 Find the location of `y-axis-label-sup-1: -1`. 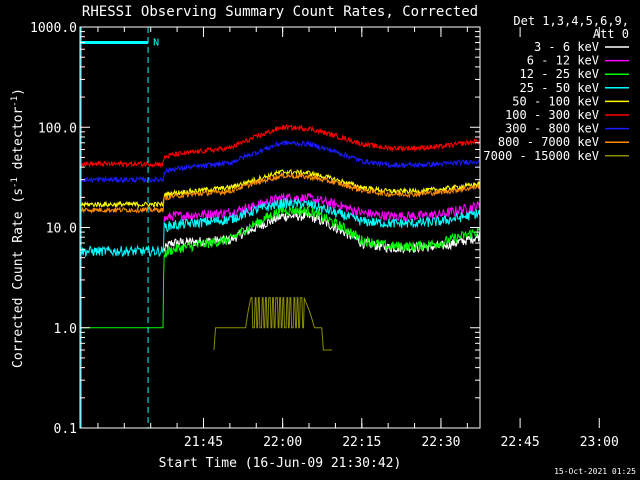

y-axis-label-sup-1: -1 is located at coordinates (15, 182).